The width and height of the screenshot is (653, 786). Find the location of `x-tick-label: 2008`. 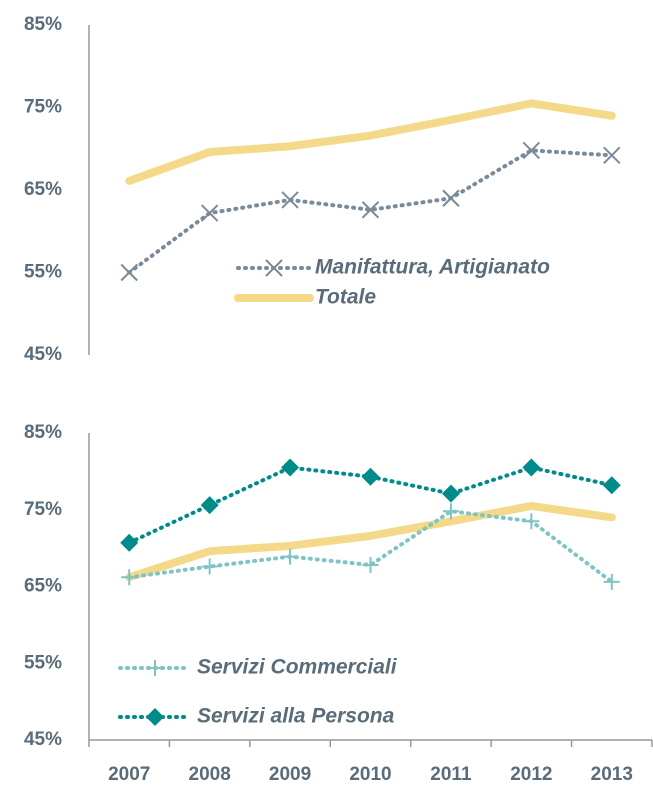

x-tick-label: 2008 is located at coordinates (210, 774).